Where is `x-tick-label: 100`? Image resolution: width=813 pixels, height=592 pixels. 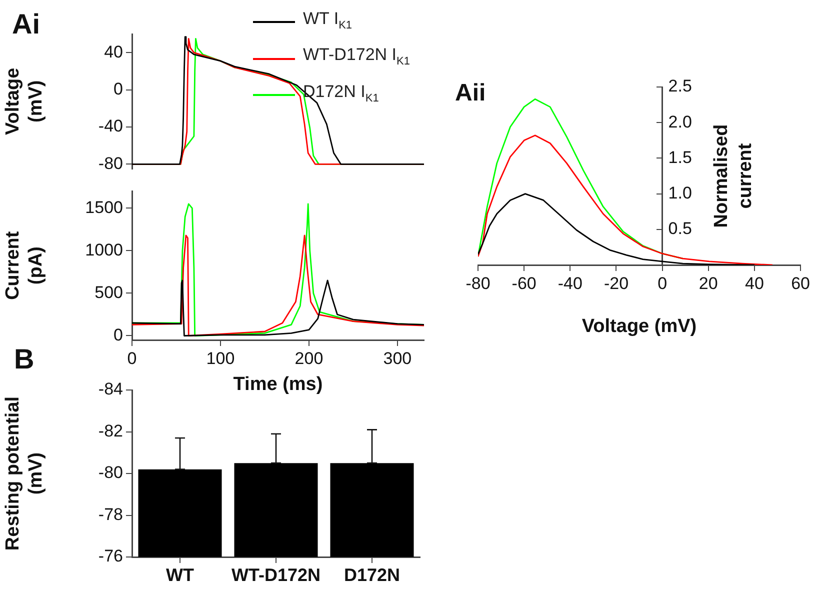 x-tick-label: 100 is located at coordinates (220, 358).